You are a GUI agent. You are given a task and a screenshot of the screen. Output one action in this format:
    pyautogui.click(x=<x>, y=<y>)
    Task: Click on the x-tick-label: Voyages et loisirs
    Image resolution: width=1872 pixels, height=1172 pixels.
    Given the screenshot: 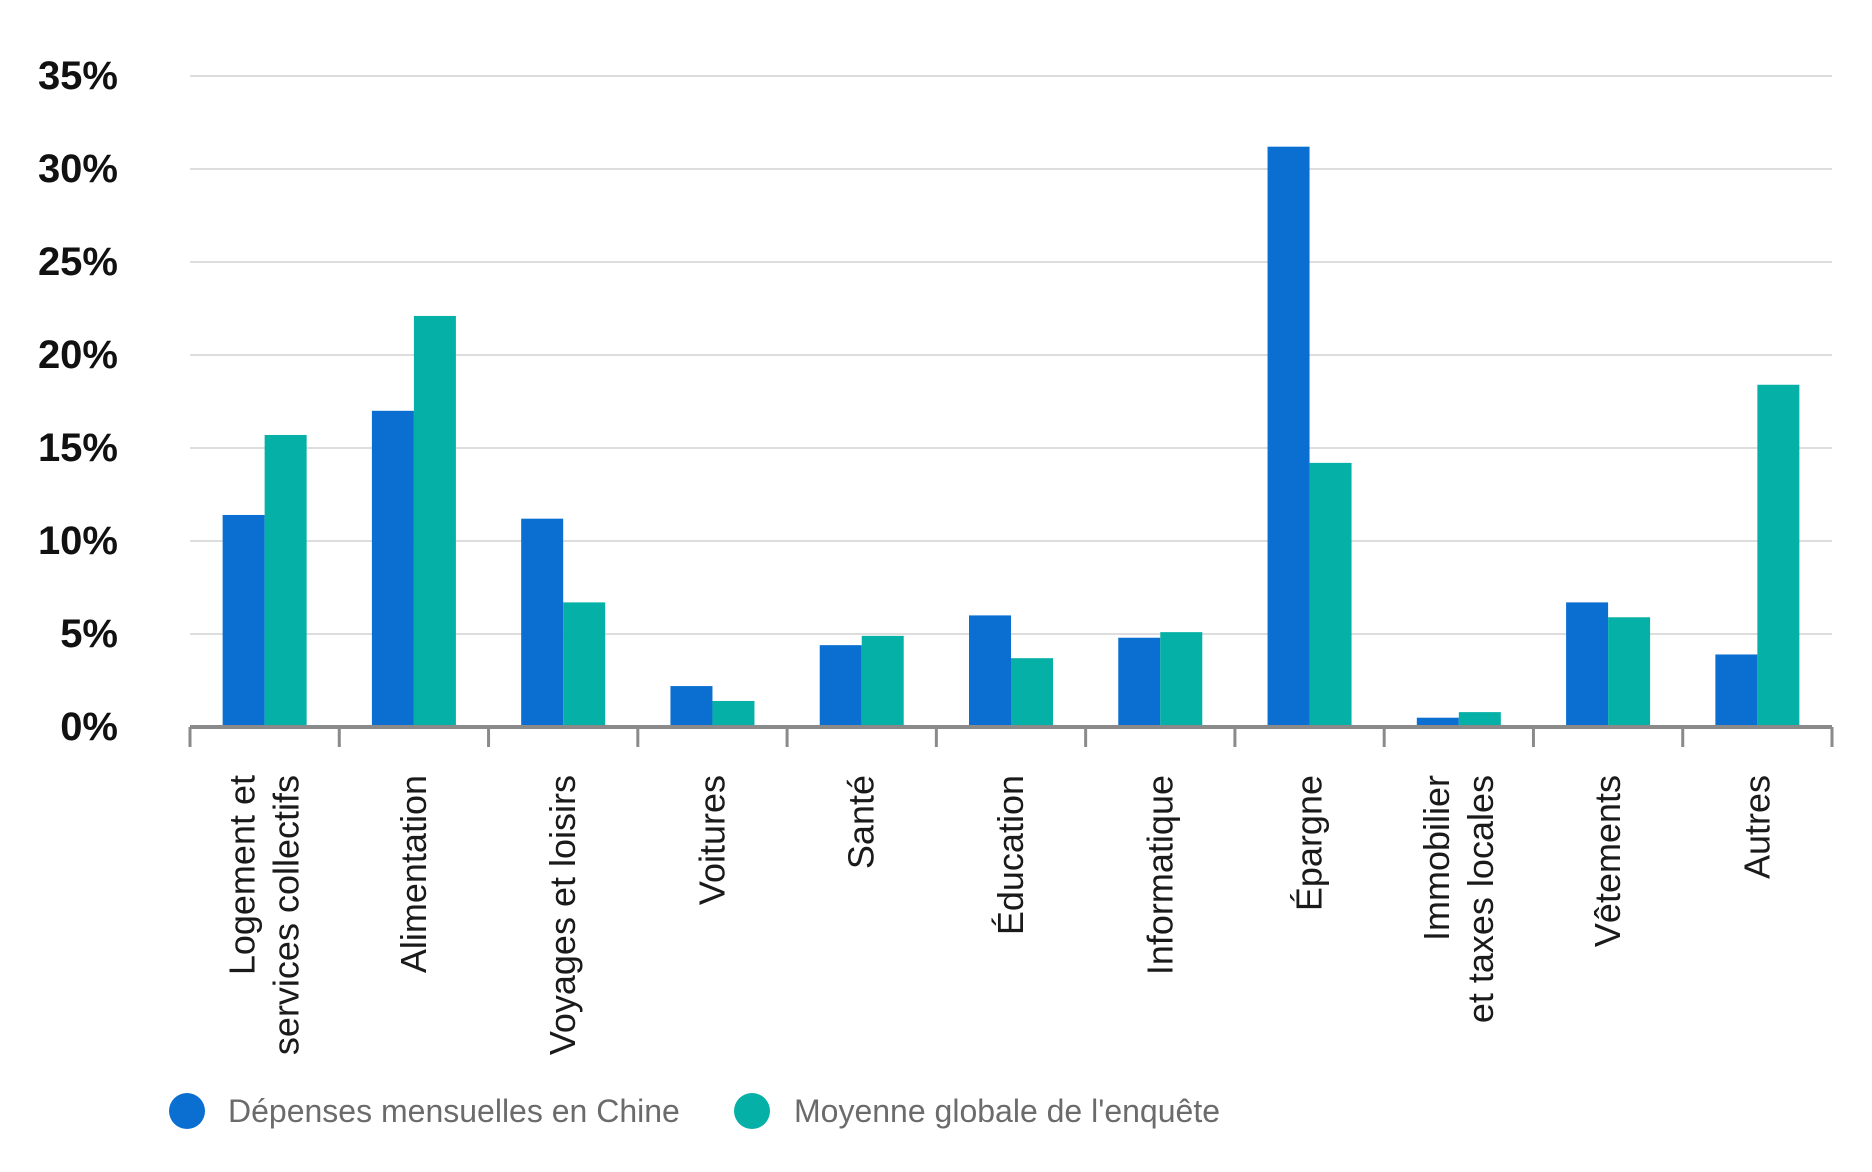 What is the action you would take?
    pyautogui.click(x=562, y=915)
    